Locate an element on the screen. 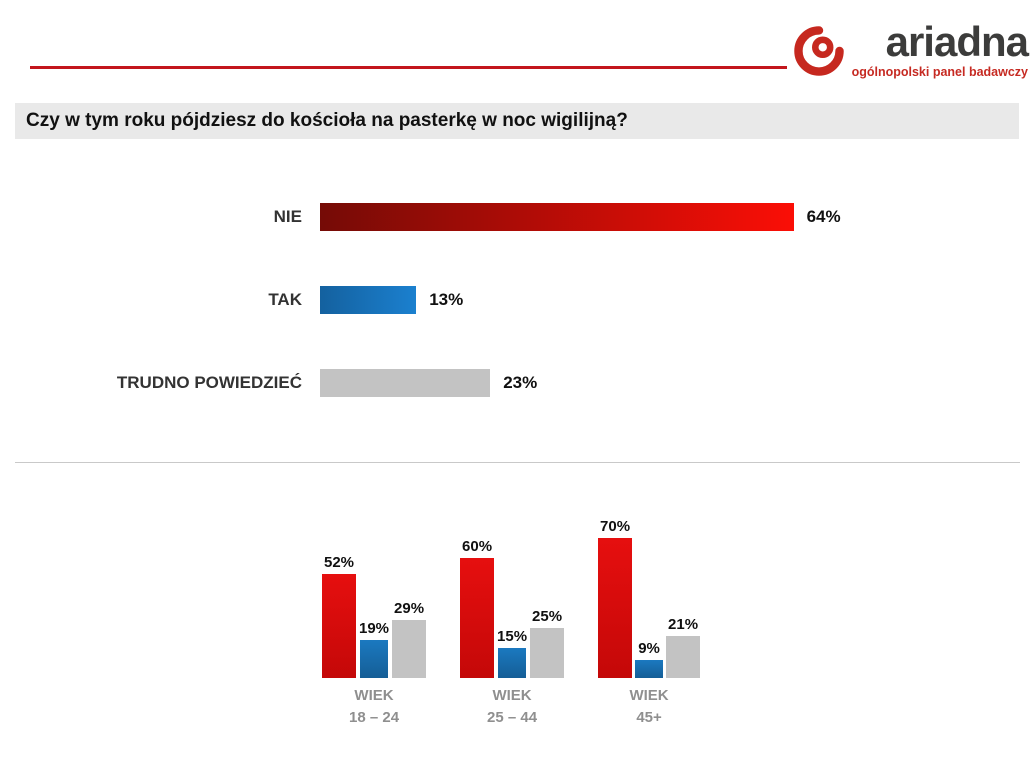 This screenshot has height=777, width=1034. category-label-tak: TAK is located at coordinates (285, 299).